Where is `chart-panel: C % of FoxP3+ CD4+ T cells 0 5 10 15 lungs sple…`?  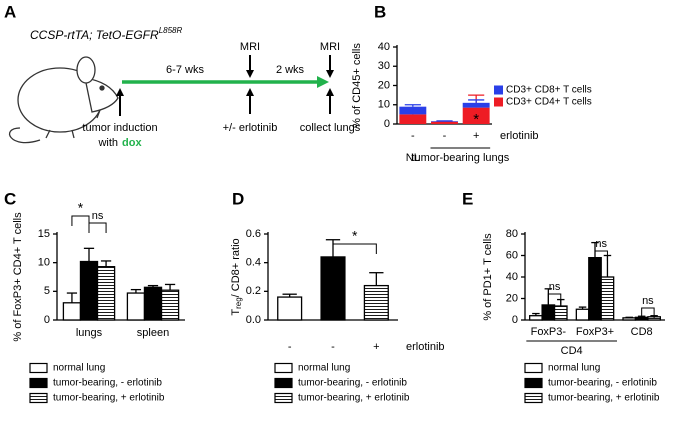 chart-panel: C % of FoxP3+ CD4+ T cells 0 5 10 15 lungs sple… is located at coordinates (94, 296).